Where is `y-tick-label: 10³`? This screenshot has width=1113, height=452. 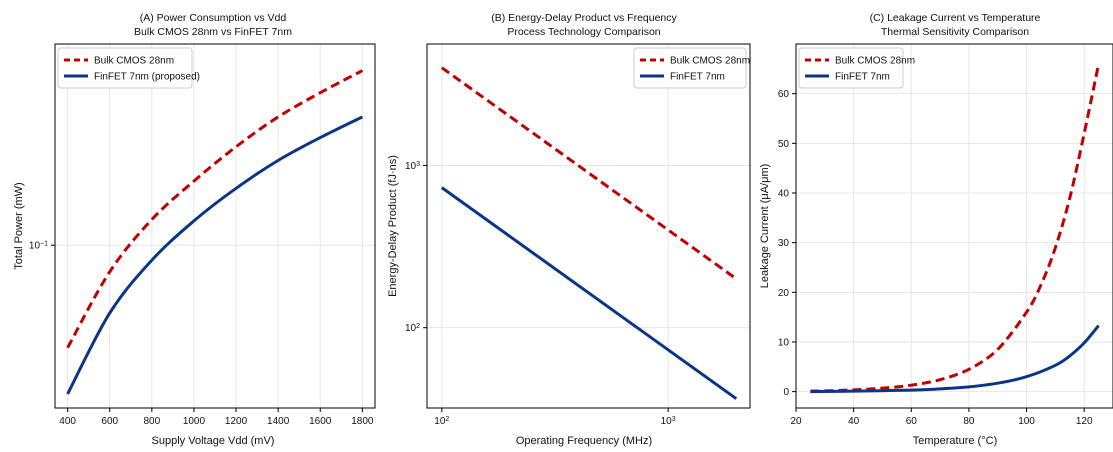 y-tick-label: 10³ is located at coordinates (412, 166).